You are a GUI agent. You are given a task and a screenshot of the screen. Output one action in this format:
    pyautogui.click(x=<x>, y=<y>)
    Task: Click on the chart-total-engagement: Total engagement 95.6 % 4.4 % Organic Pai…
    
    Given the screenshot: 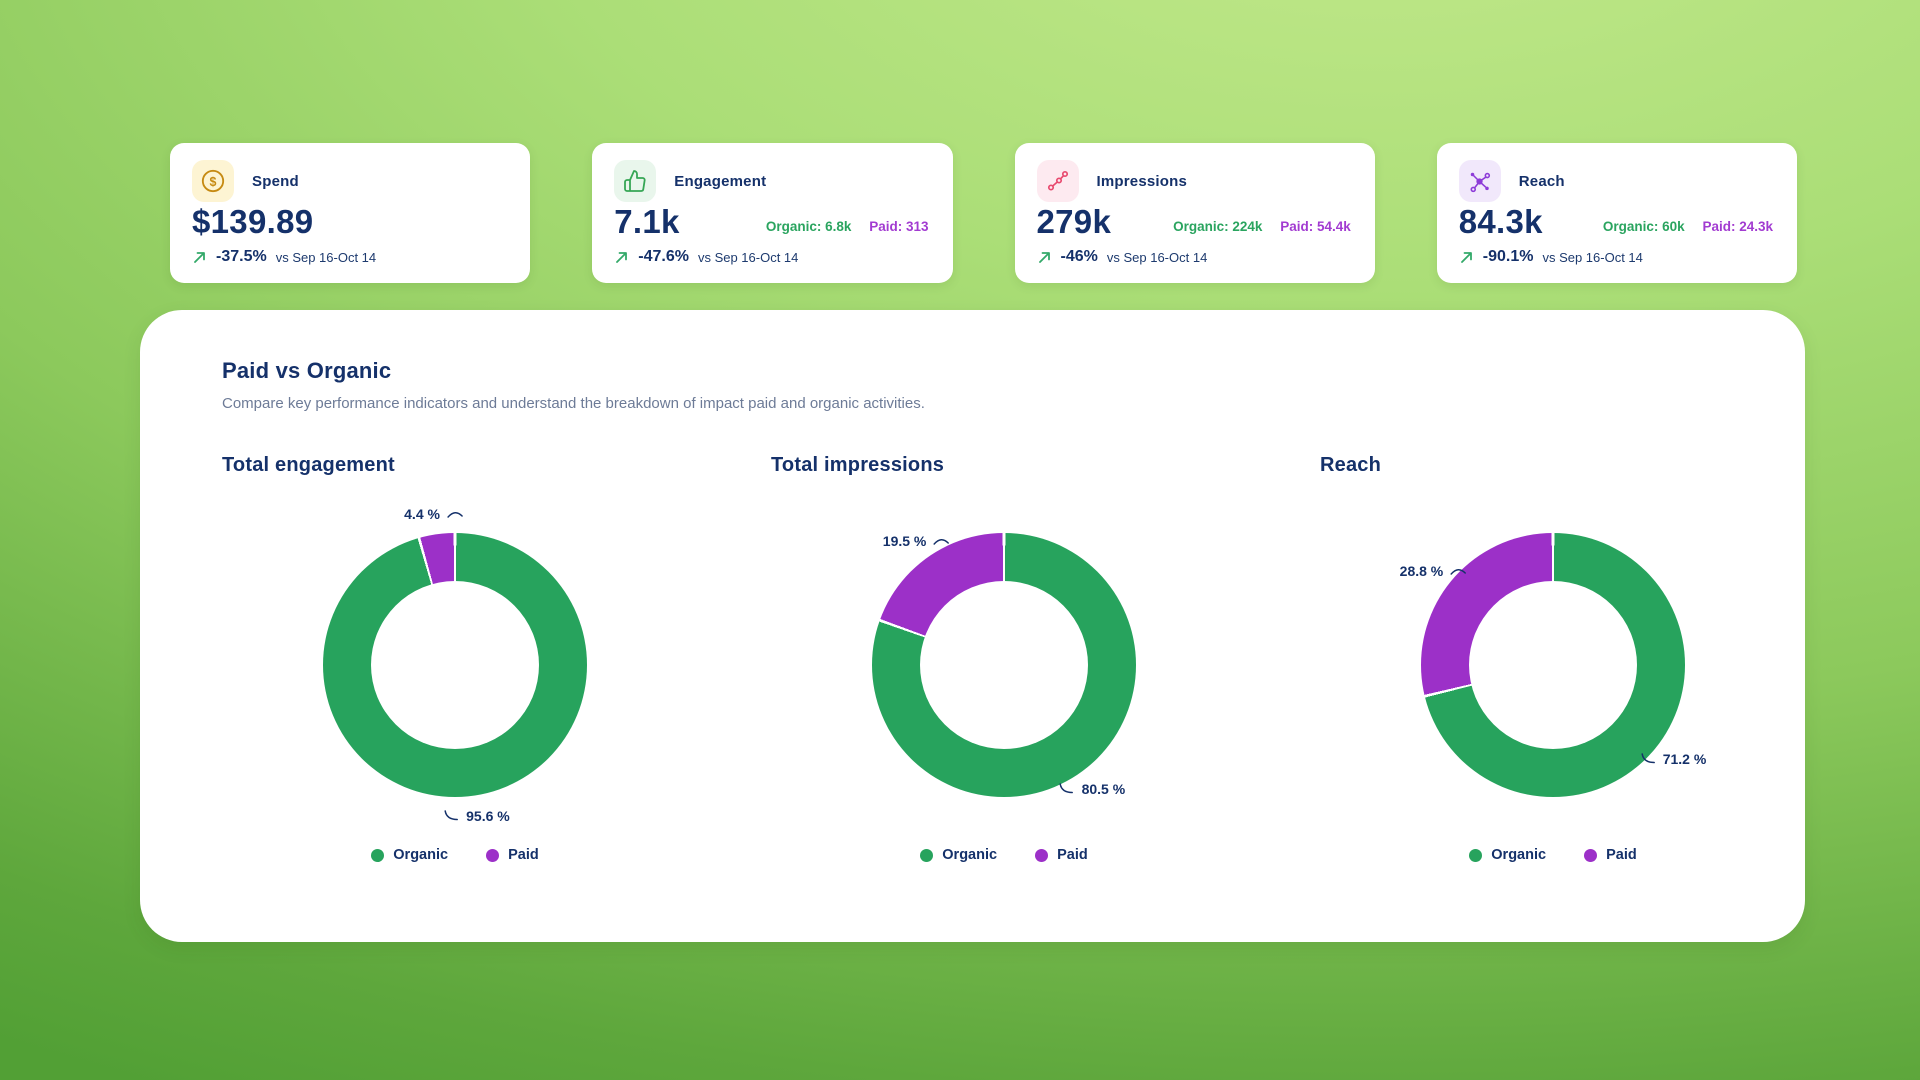 What is the action you would take?
    pyautogui.click(x=455, y=658)
    